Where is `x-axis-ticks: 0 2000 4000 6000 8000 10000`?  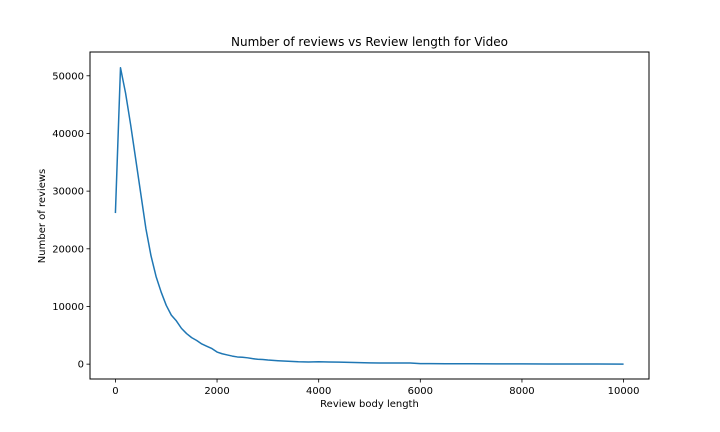
x-axis-ticks: 0 2000 4000 6000 8000 10000 is located at coordinates (375, 388).